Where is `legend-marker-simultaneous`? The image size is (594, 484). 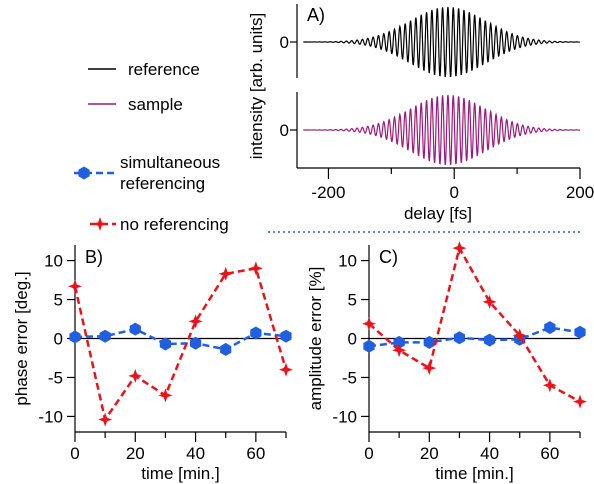 legend-marker-simultaneous is located at coordinates (84, 173).